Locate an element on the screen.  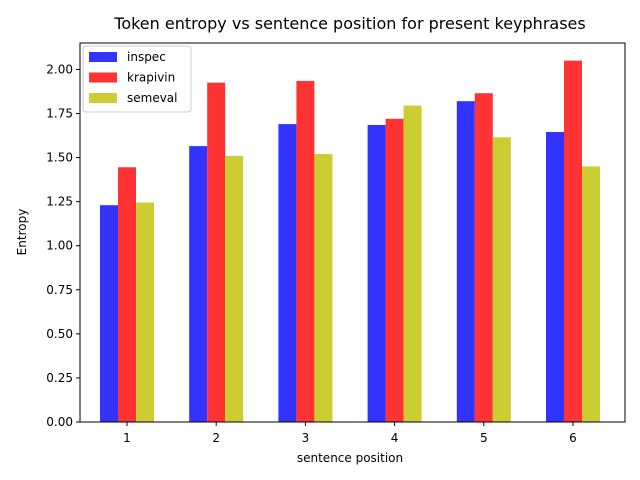
legend-swatch-krapivin is located at coordinates (103, 77).